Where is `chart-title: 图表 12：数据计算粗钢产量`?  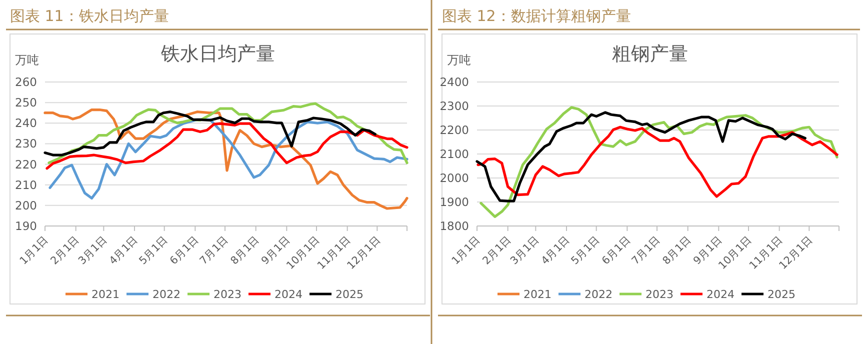
chart-title: 图表 12：数据计算粗钢产量 is located at coordinates (536, 16).